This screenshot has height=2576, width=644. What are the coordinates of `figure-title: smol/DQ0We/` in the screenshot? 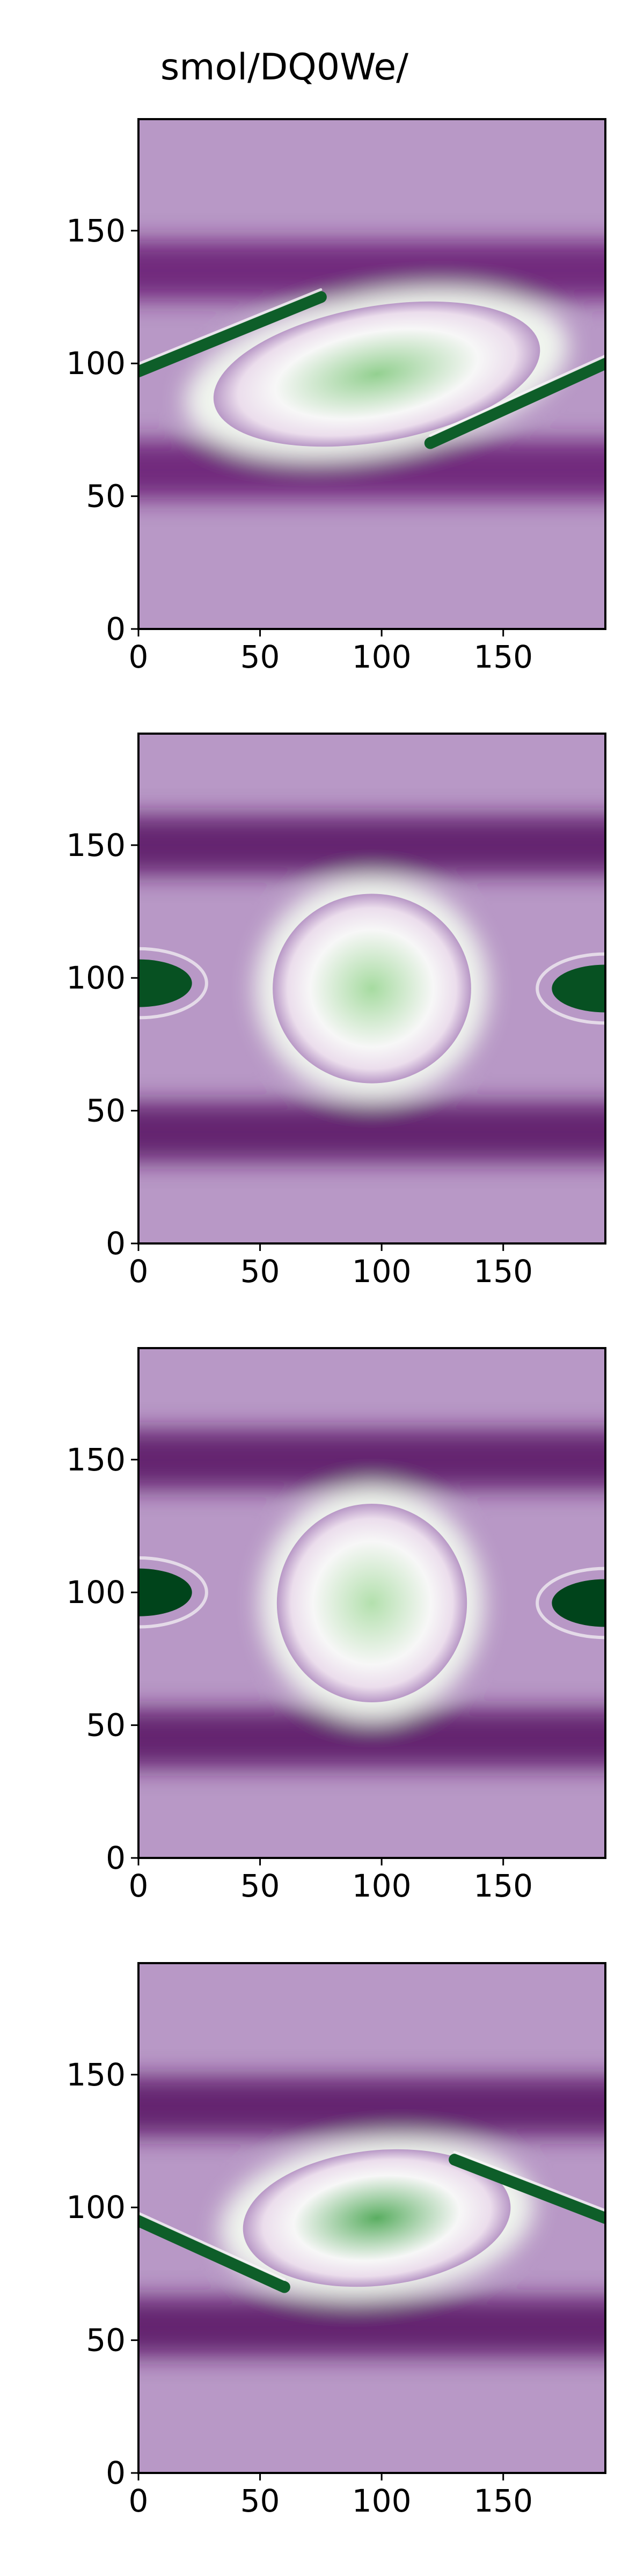 It's located at (284, 67).